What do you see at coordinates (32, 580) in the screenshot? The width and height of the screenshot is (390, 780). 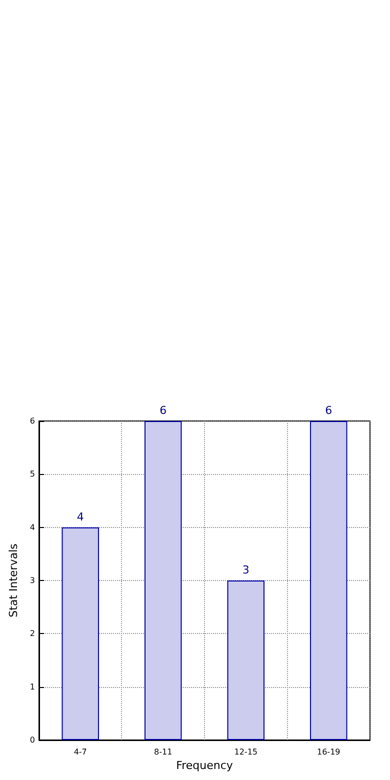 I see `y-tick-label: 3` at bounding box center [32, 580].